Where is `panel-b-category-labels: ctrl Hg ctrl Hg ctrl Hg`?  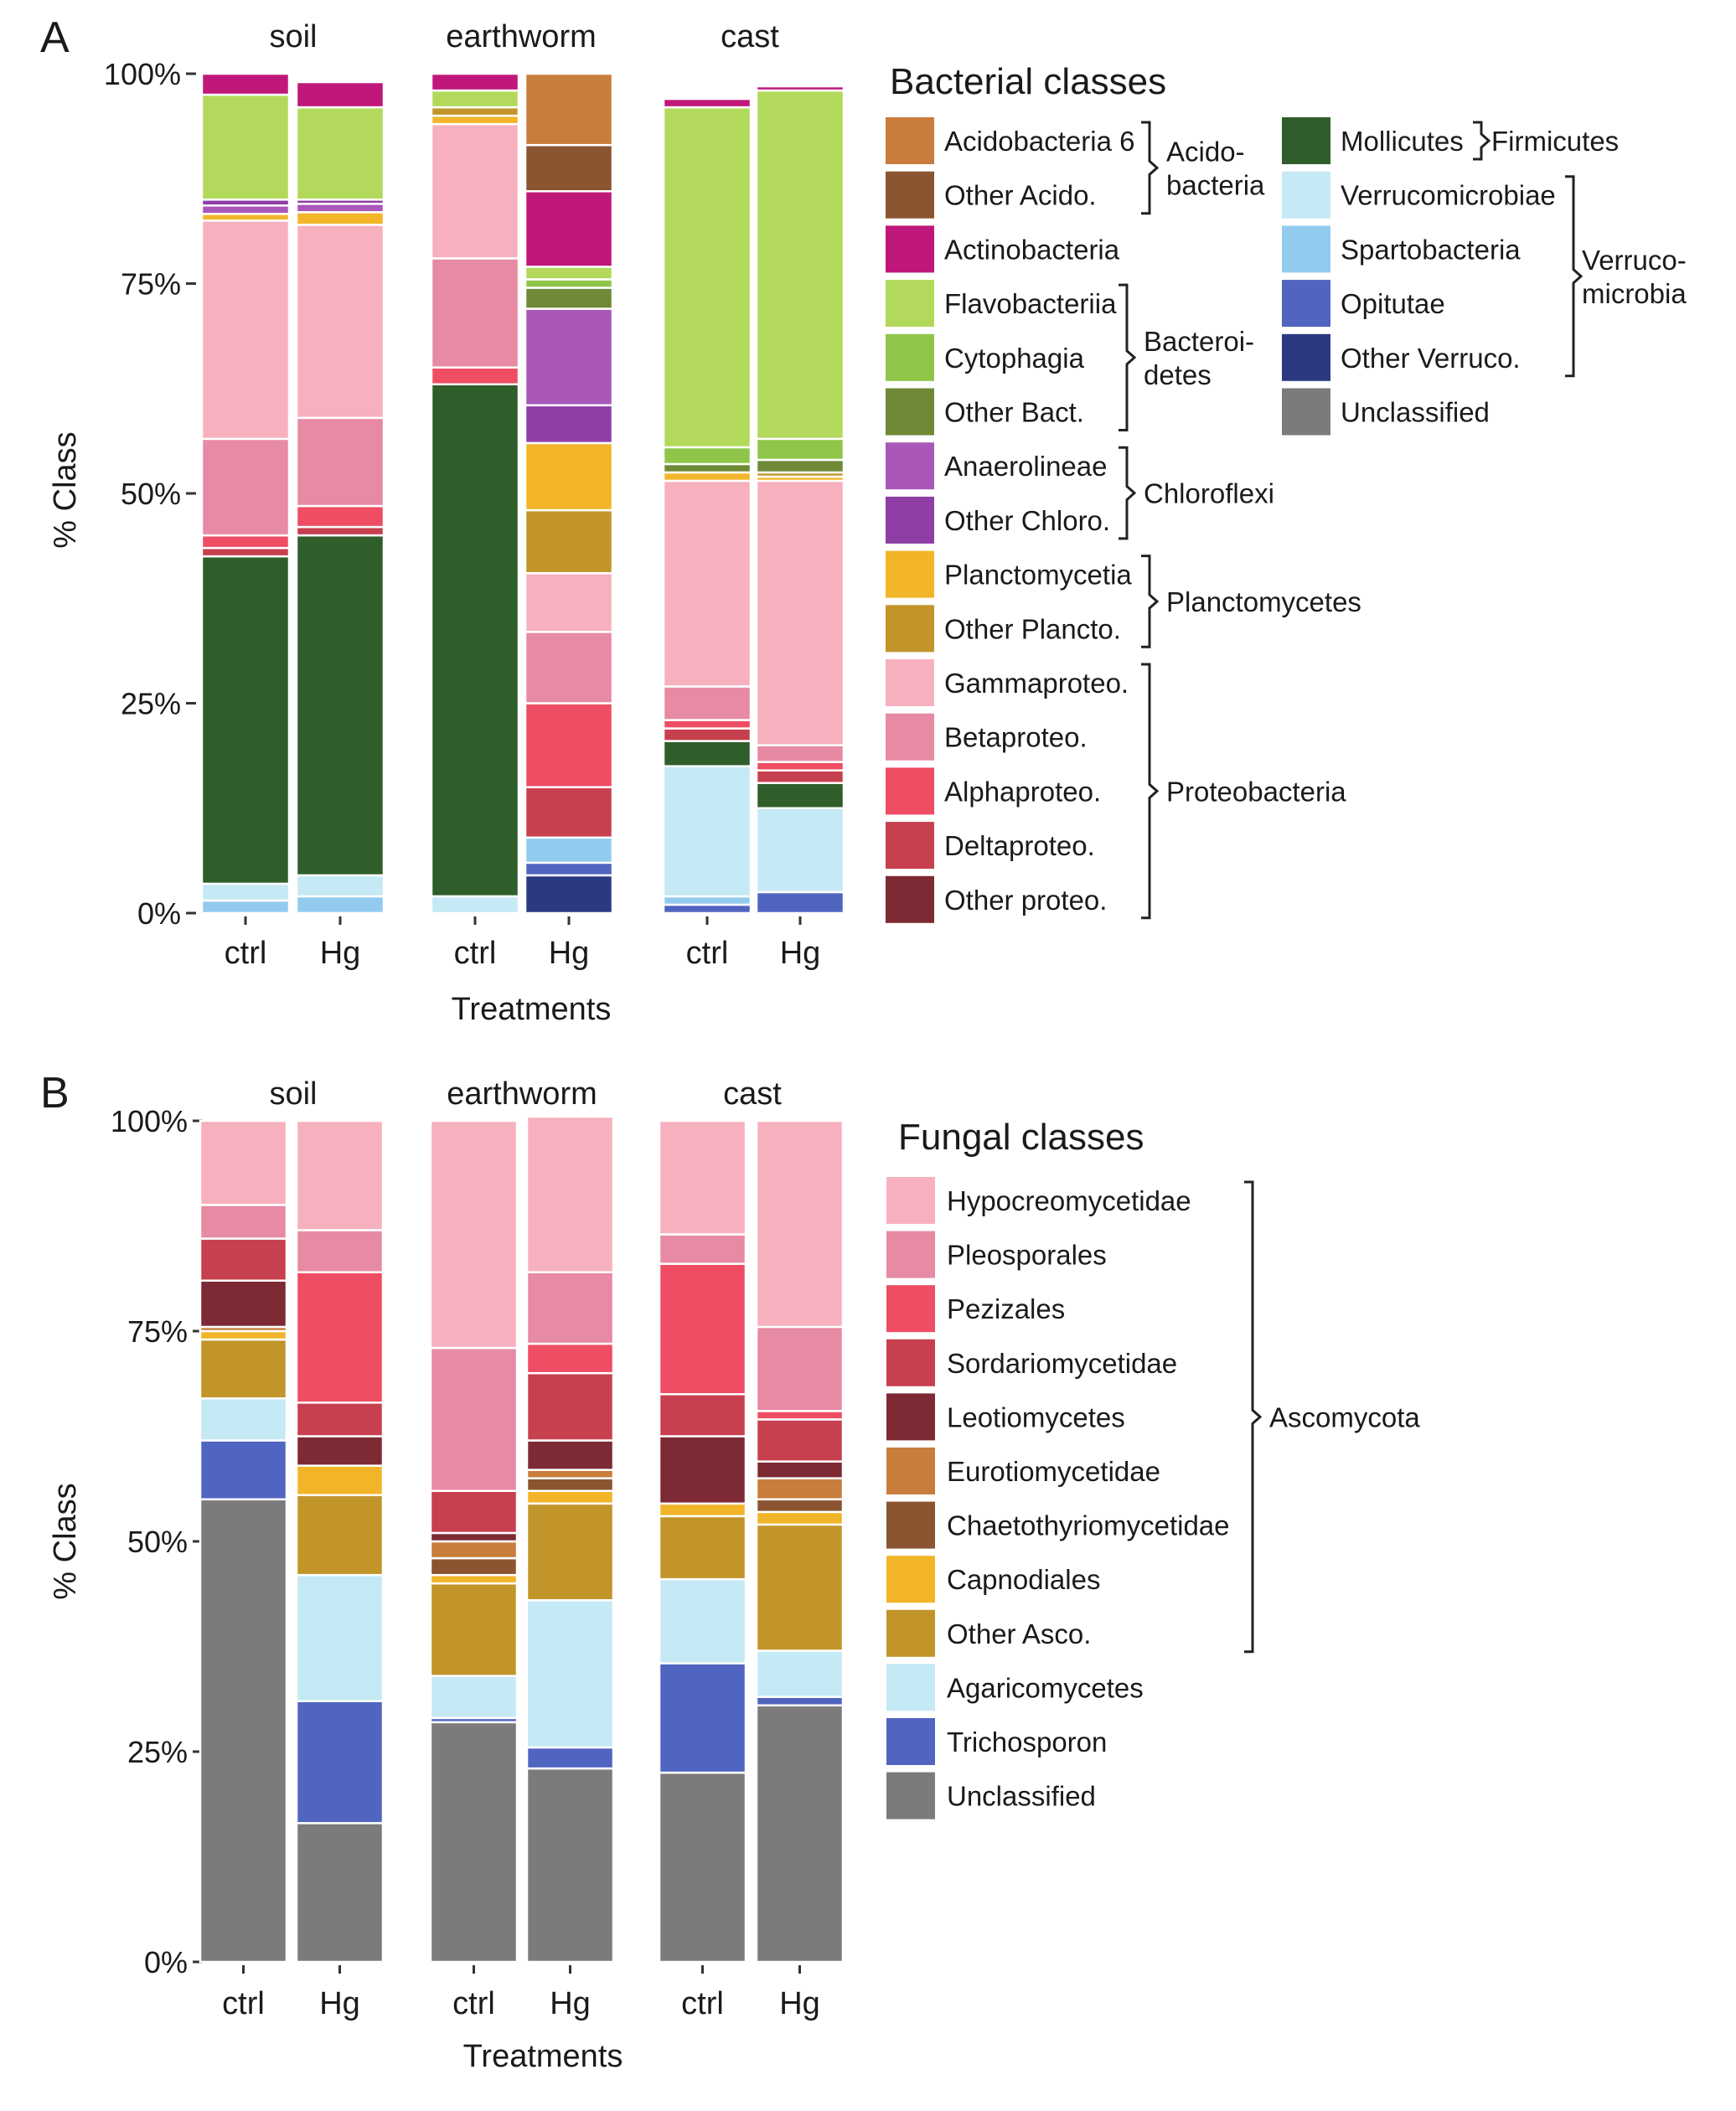
panel-b-category-labels: ctrl Hg ctrl Hg ctrl Hg is located at coordinates (521, 1993).